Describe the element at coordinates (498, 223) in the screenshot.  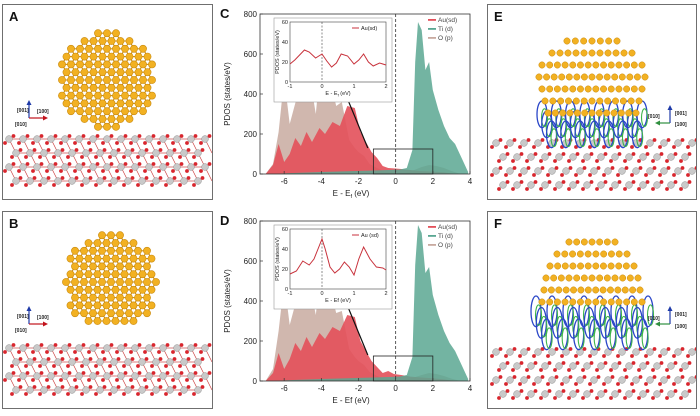
I see `panel-f-letter: F` at that location.